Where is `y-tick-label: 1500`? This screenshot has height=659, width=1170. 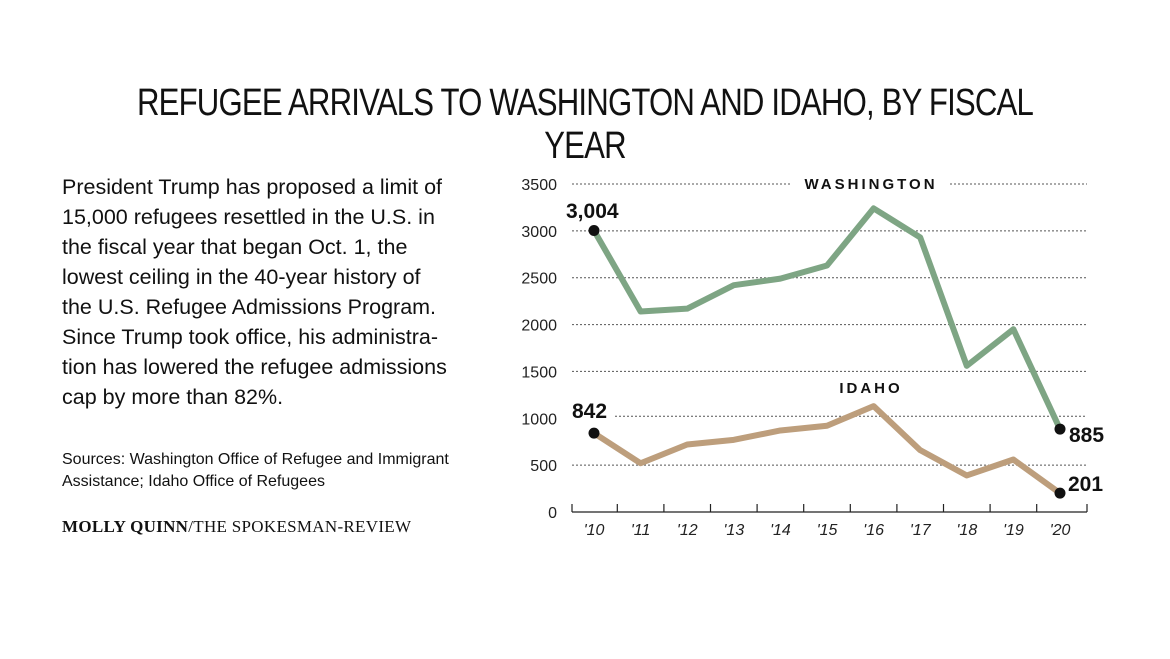 y-tick-label: 1500 is located at coordinates (539, 372).